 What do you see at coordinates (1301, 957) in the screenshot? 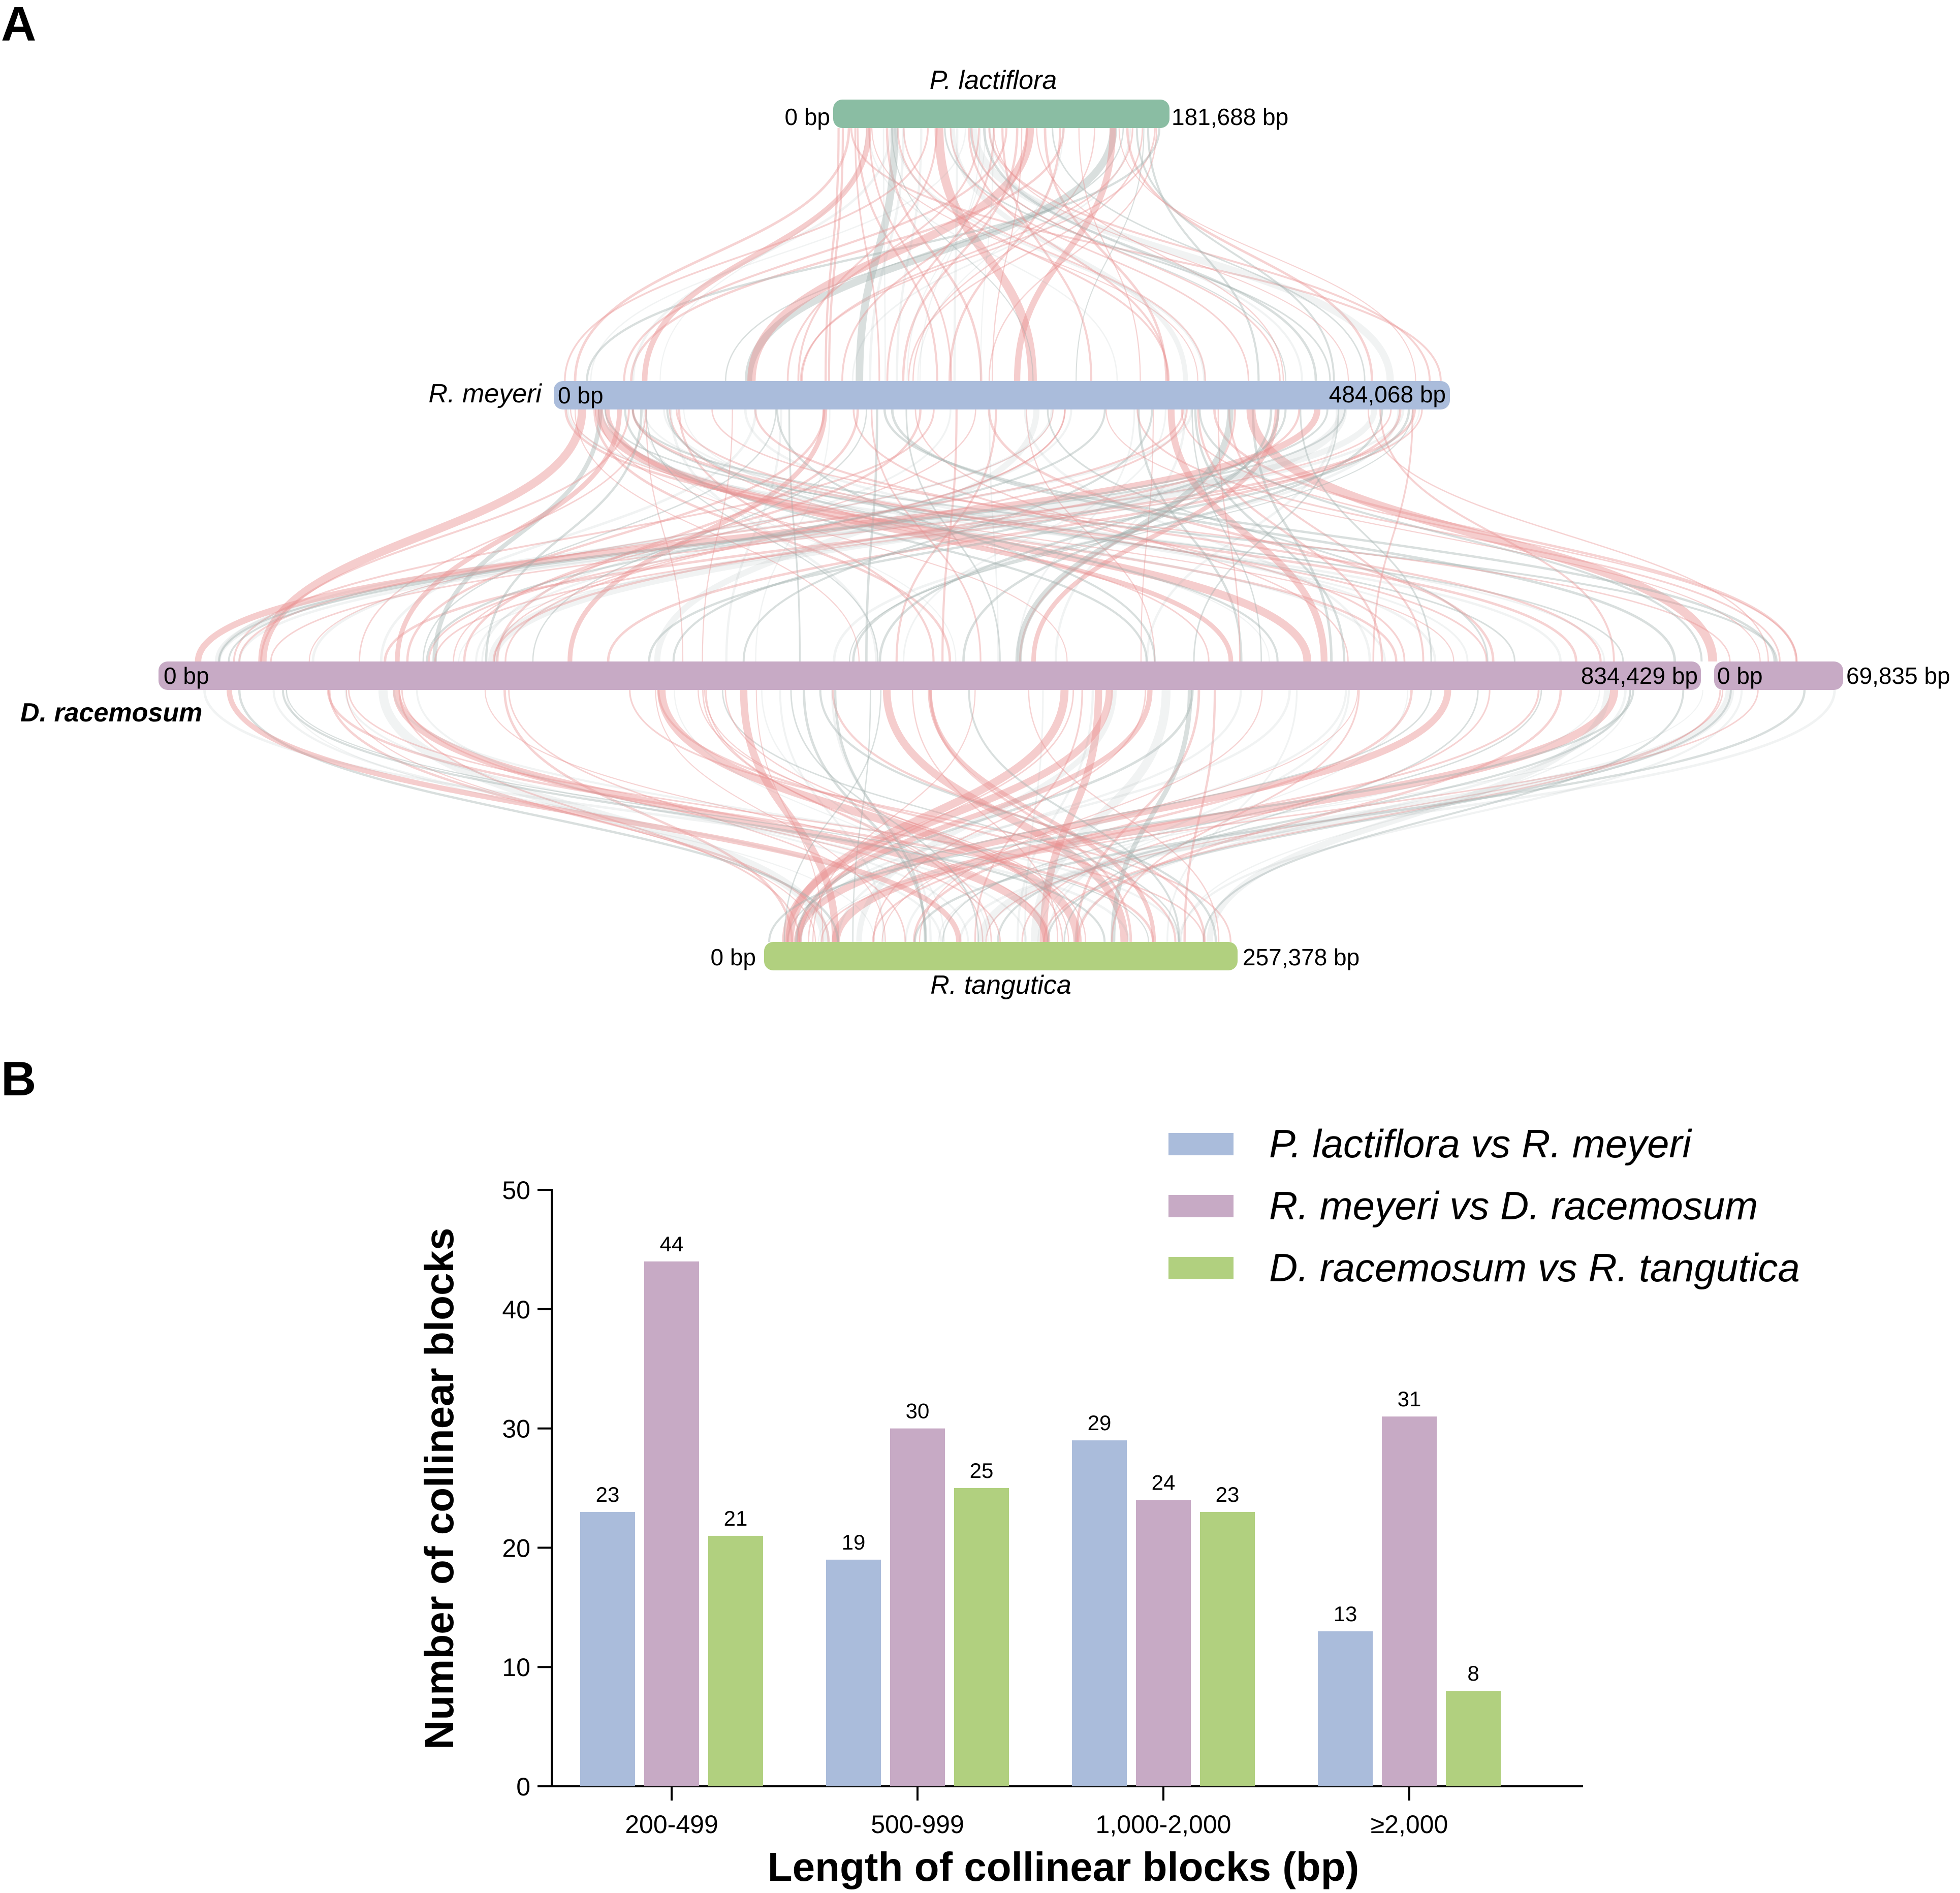
I see `genome-end-r-tangutica: 257,378 bp` at bounding box center [1301, 957].